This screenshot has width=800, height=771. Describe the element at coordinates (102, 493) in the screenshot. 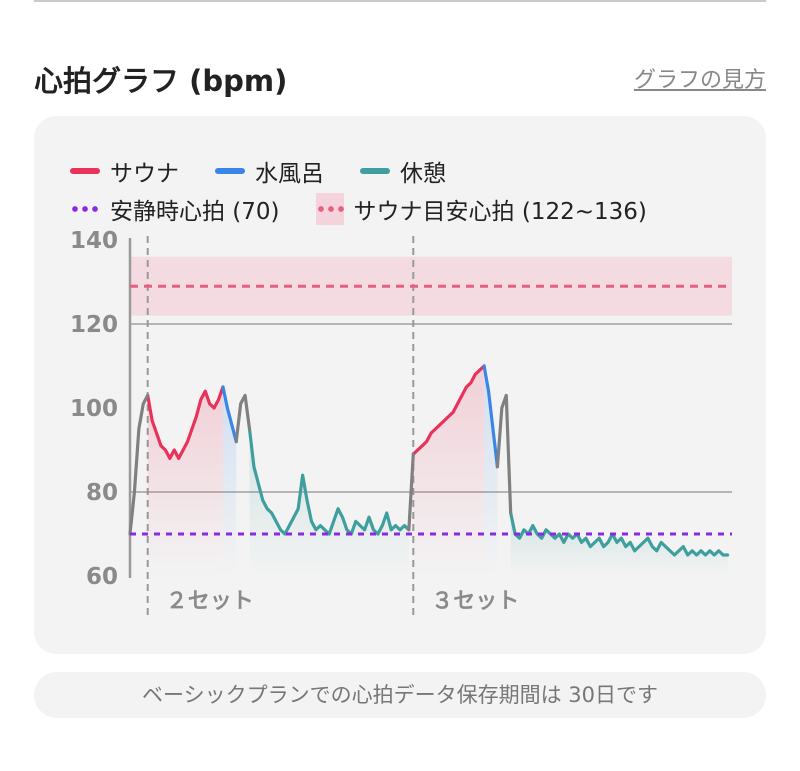

I see `y-tick-label-80: 80` at that location.